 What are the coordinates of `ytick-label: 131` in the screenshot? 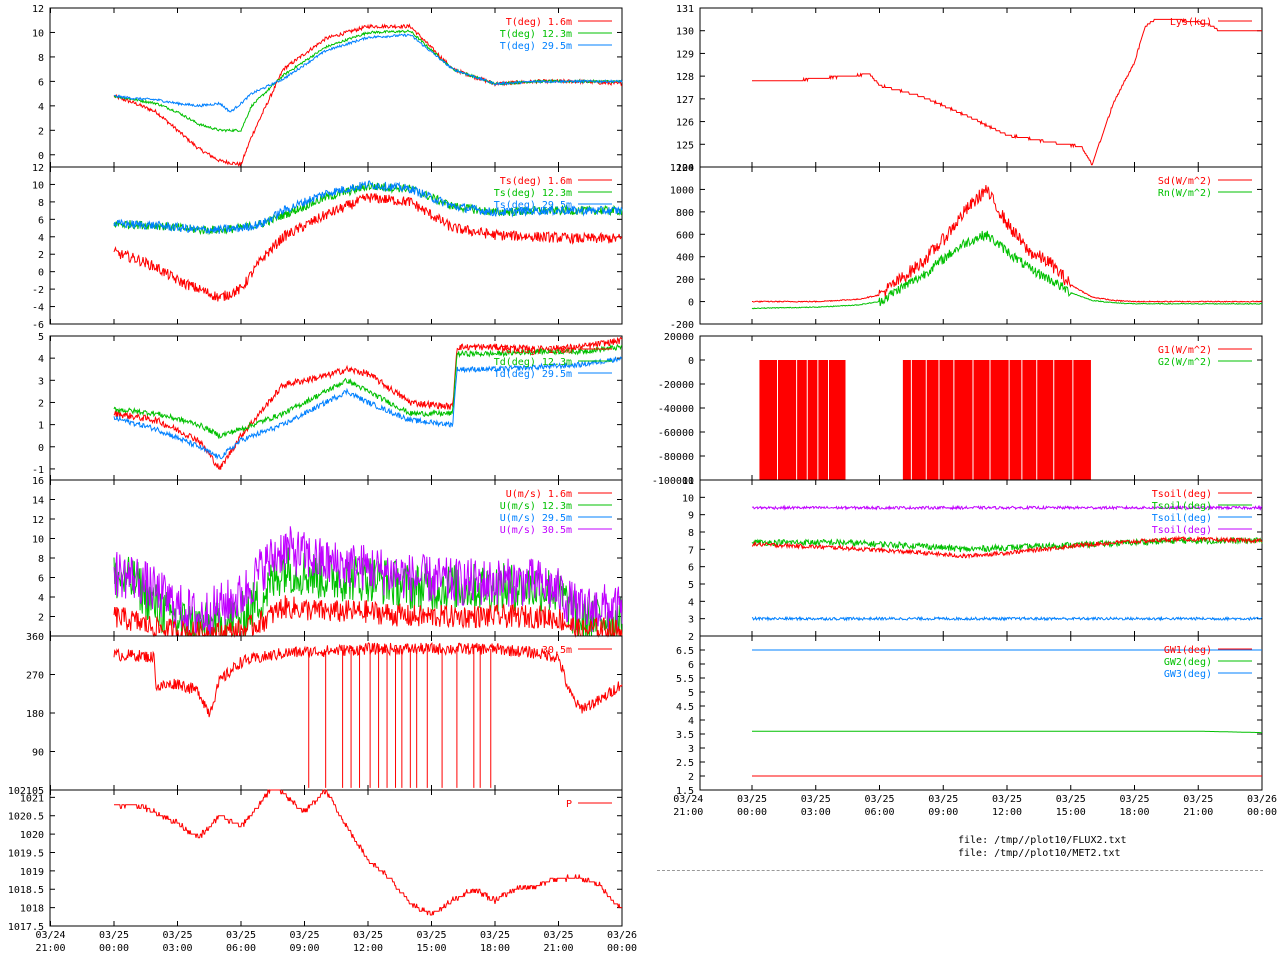 It's located at (685, 9).